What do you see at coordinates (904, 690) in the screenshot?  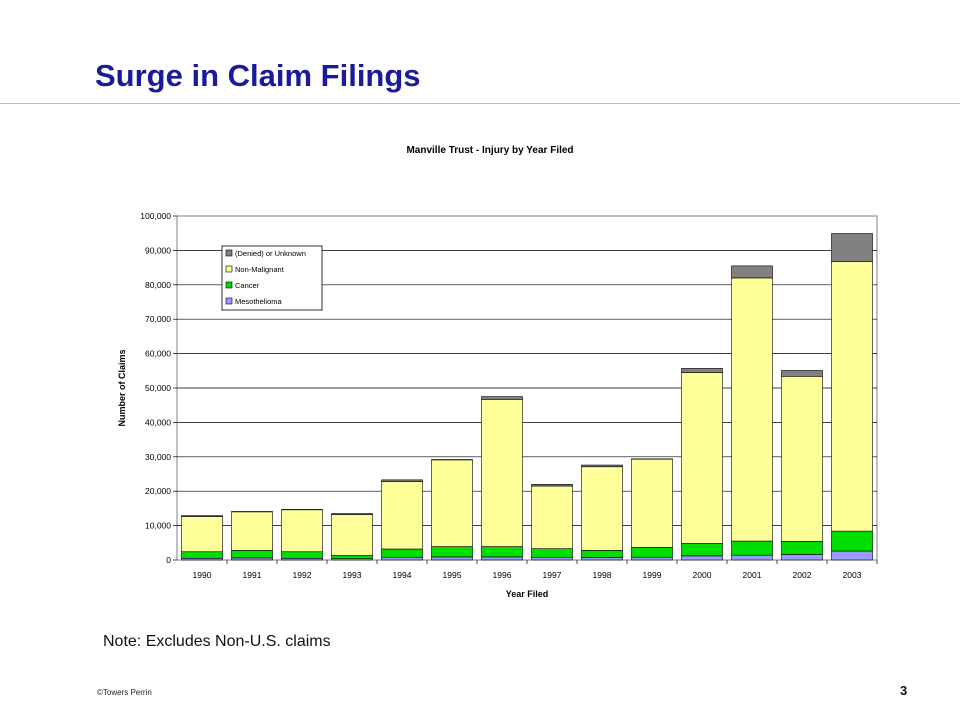 I see `page-number: 3` at bounding box center [904, 690].